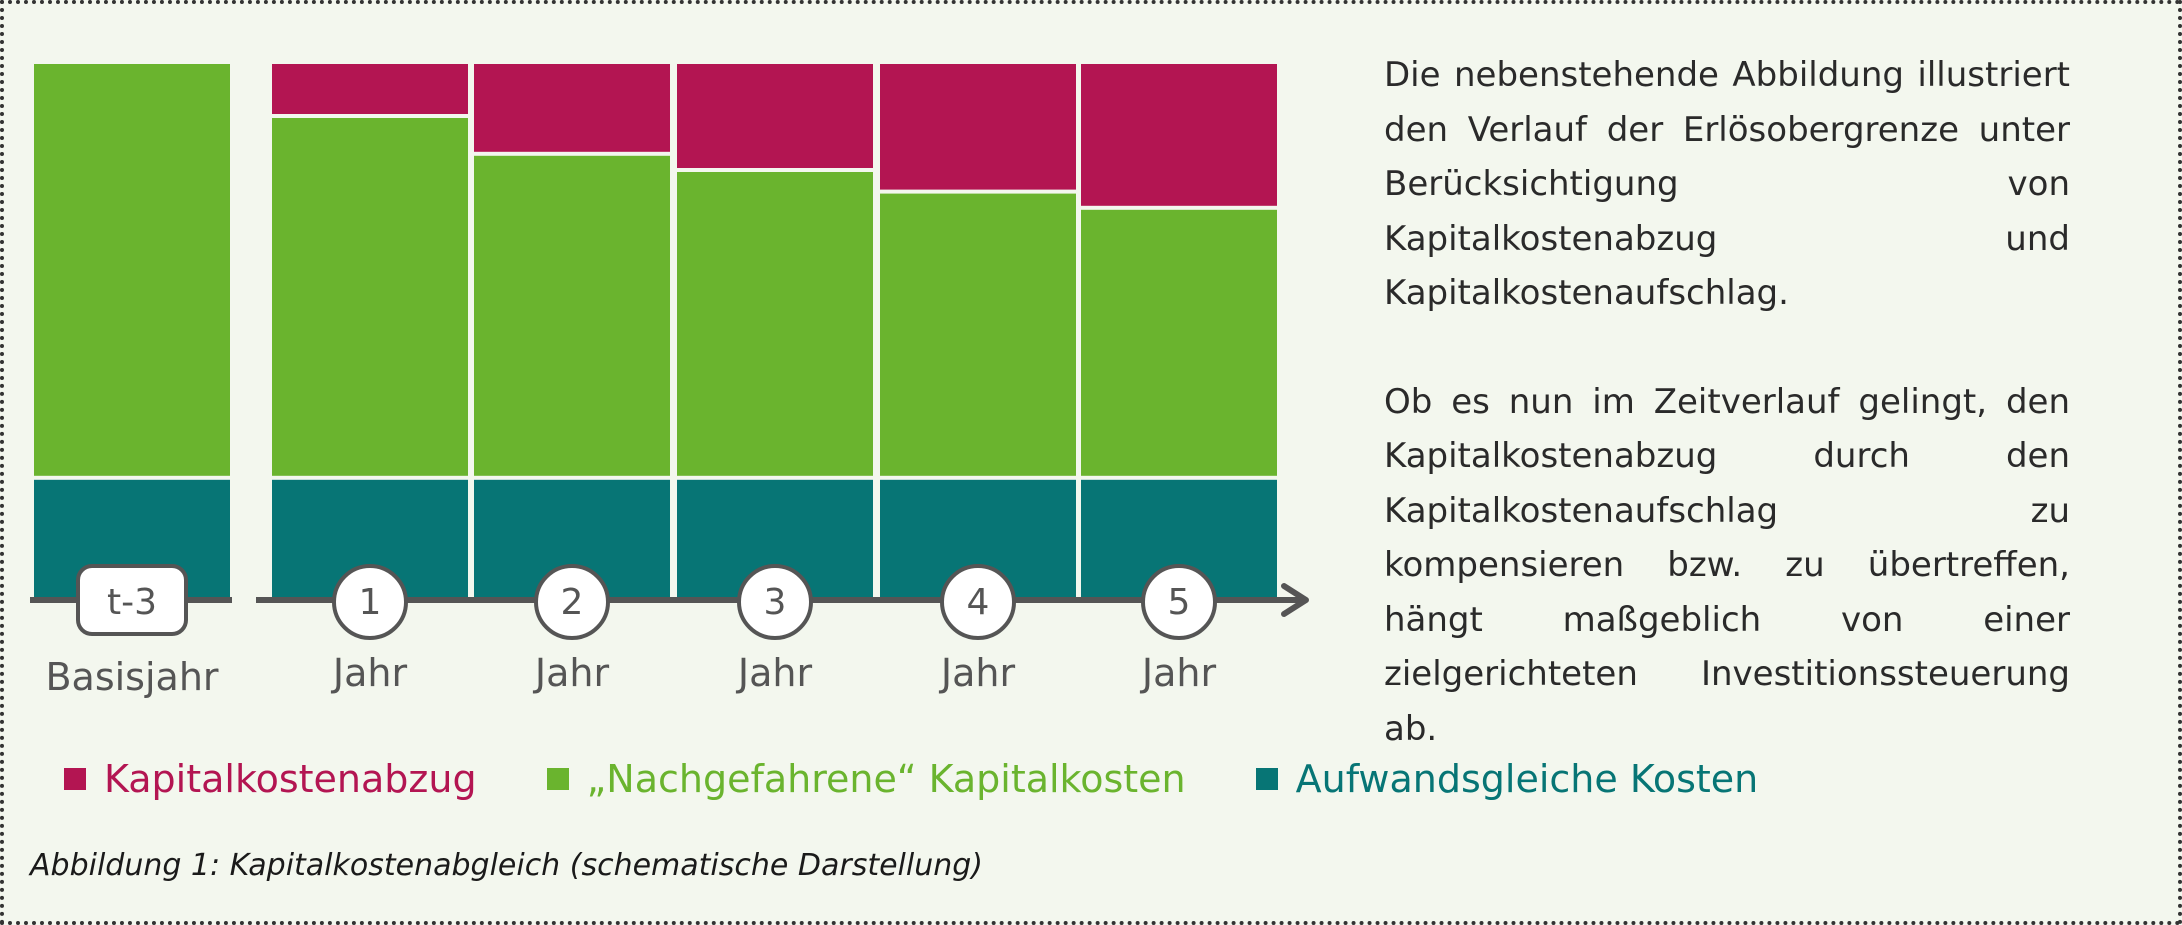 The image size is (2182, 925). What do you see at coordinates (1527, 779) in the screenshot?
I see `legend-label-aufwandsgleiche-kosten: Aufwandsgleiche Kosten` at bounding box center [1527, 779].